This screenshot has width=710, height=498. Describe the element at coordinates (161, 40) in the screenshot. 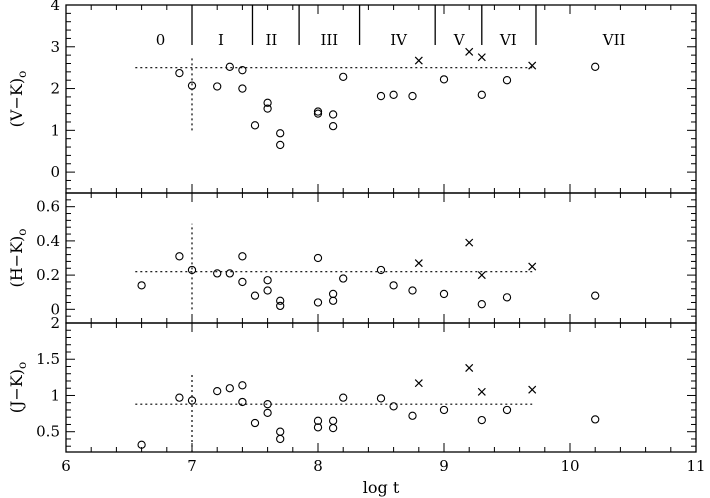

I see `region-label: 0` at that location.